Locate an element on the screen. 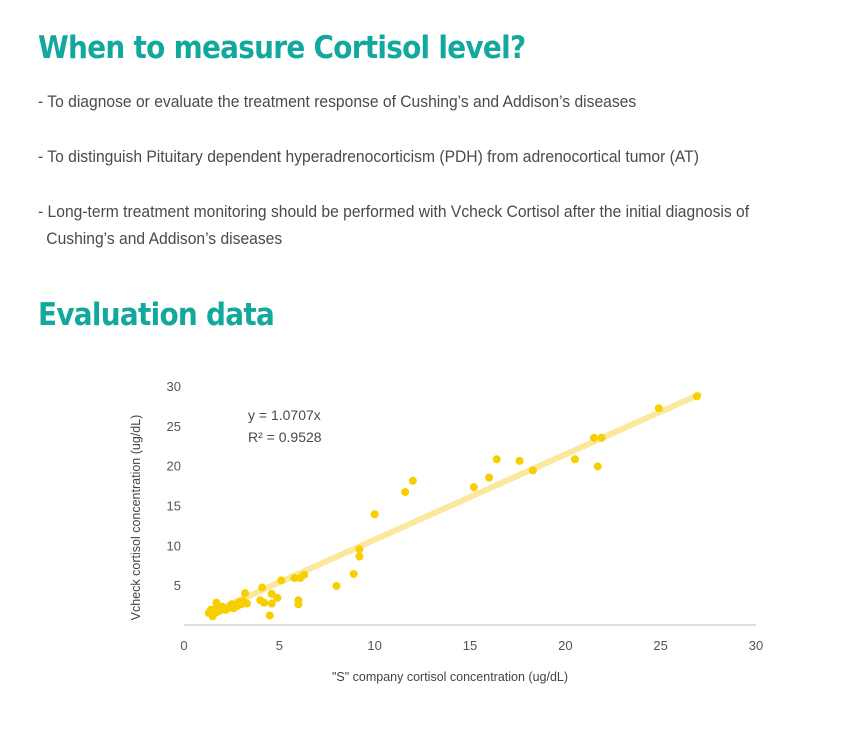 The width and height of the screenshot is (850, 733). y-tick-label: 15 is located at coordinates (174, 506).